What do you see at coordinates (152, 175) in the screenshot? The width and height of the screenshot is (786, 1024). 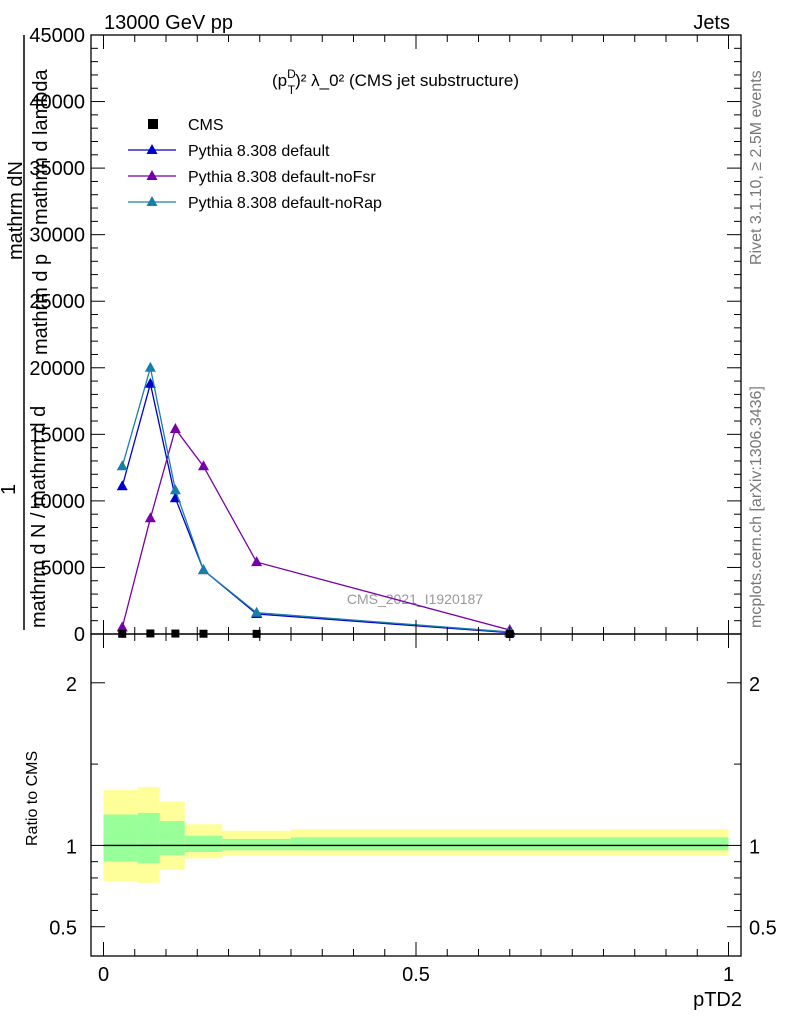 I see `legend-marker-nofsr` at bounding box center [152, 175].